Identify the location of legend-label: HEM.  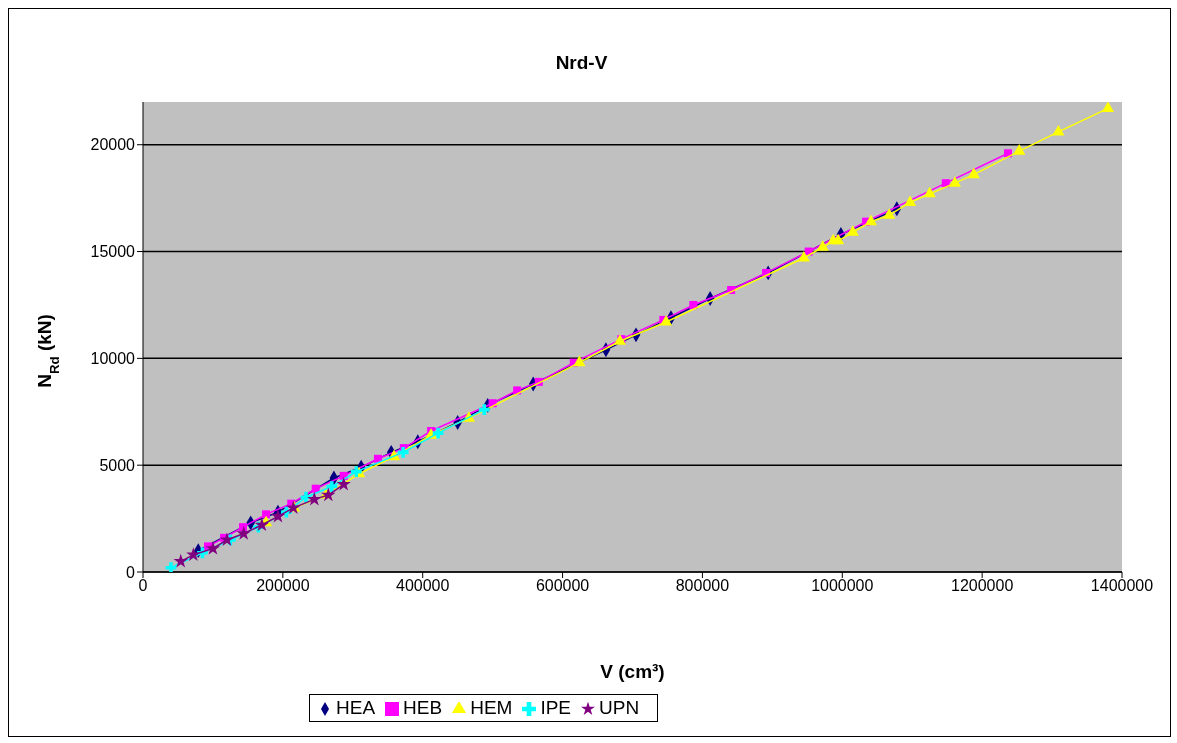
(491, 707).